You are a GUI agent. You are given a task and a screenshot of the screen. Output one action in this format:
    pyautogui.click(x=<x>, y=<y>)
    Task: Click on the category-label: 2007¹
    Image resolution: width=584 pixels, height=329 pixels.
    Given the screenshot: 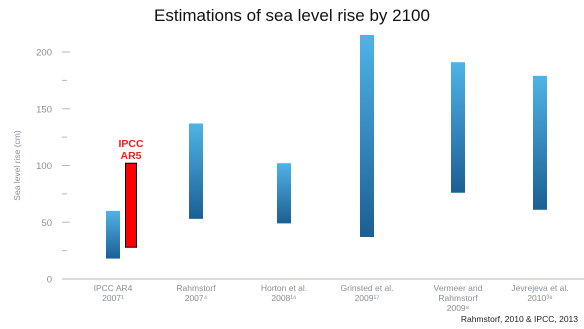 What is the action you would take?
    pyautogui.click(x=113, y=298)
    